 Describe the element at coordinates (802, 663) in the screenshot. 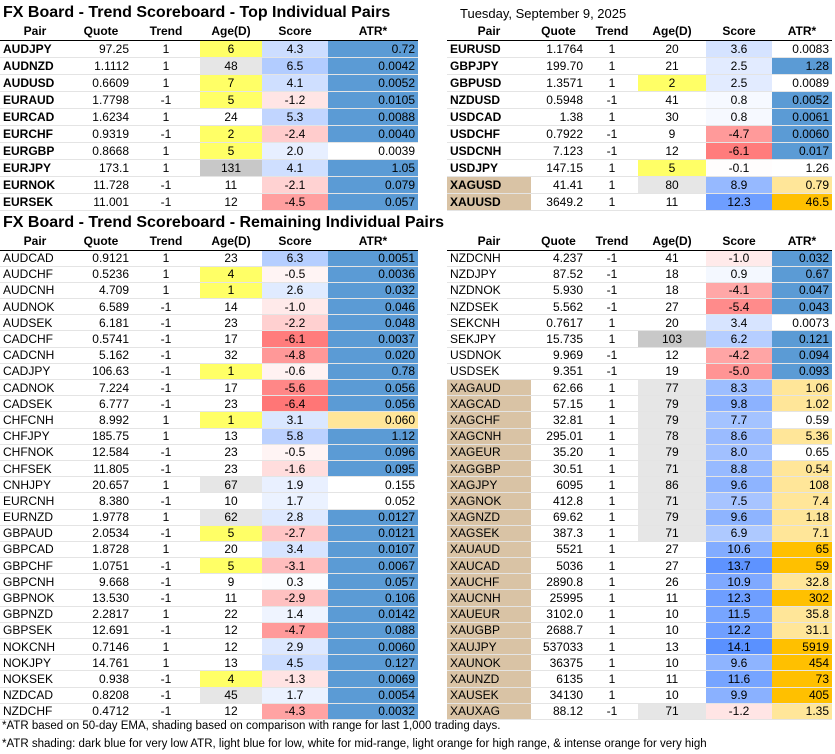

I see `atr: 454` at that location.